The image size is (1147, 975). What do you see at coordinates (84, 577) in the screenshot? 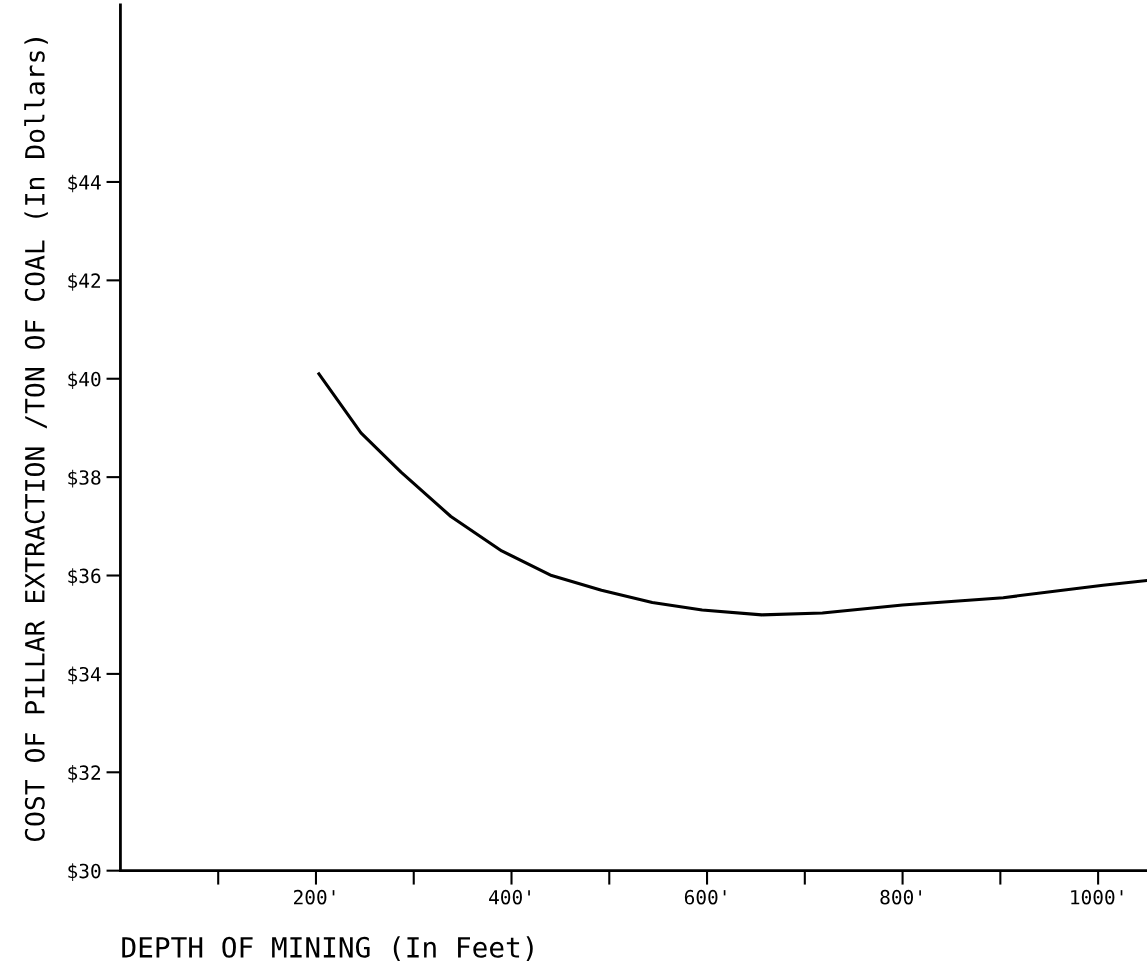
I see `y-tick-label: $36` at bounding box center [84, 577].